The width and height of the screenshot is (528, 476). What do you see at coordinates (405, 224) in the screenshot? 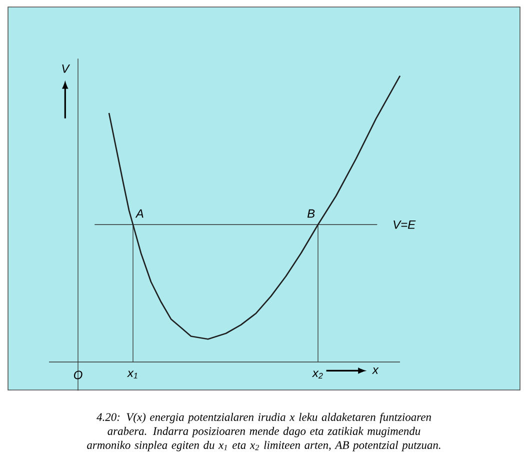
I see `ref-line-label: V=E` at bounding box center [405, 224].